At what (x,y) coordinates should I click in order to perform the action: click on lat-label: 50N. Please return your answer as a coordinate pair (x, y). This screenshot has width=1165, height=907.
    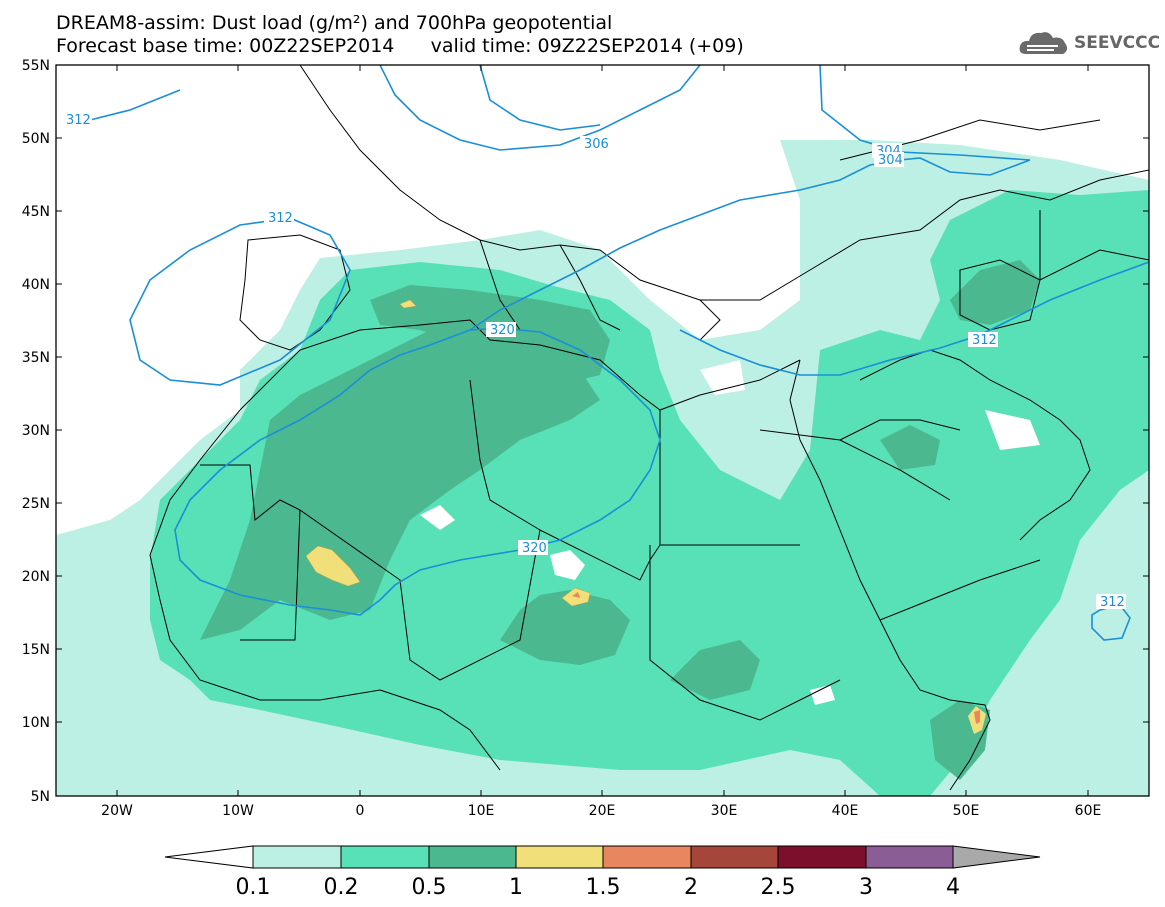
    Looking at the image, I should click on (36, 139).